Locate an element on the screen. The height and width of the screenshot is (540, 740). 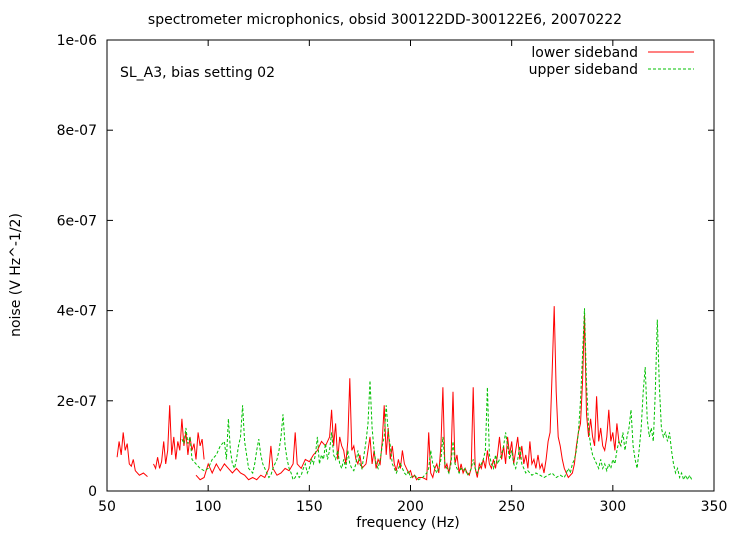
x-tick-label: 200 is located at coordinates (410, 507).